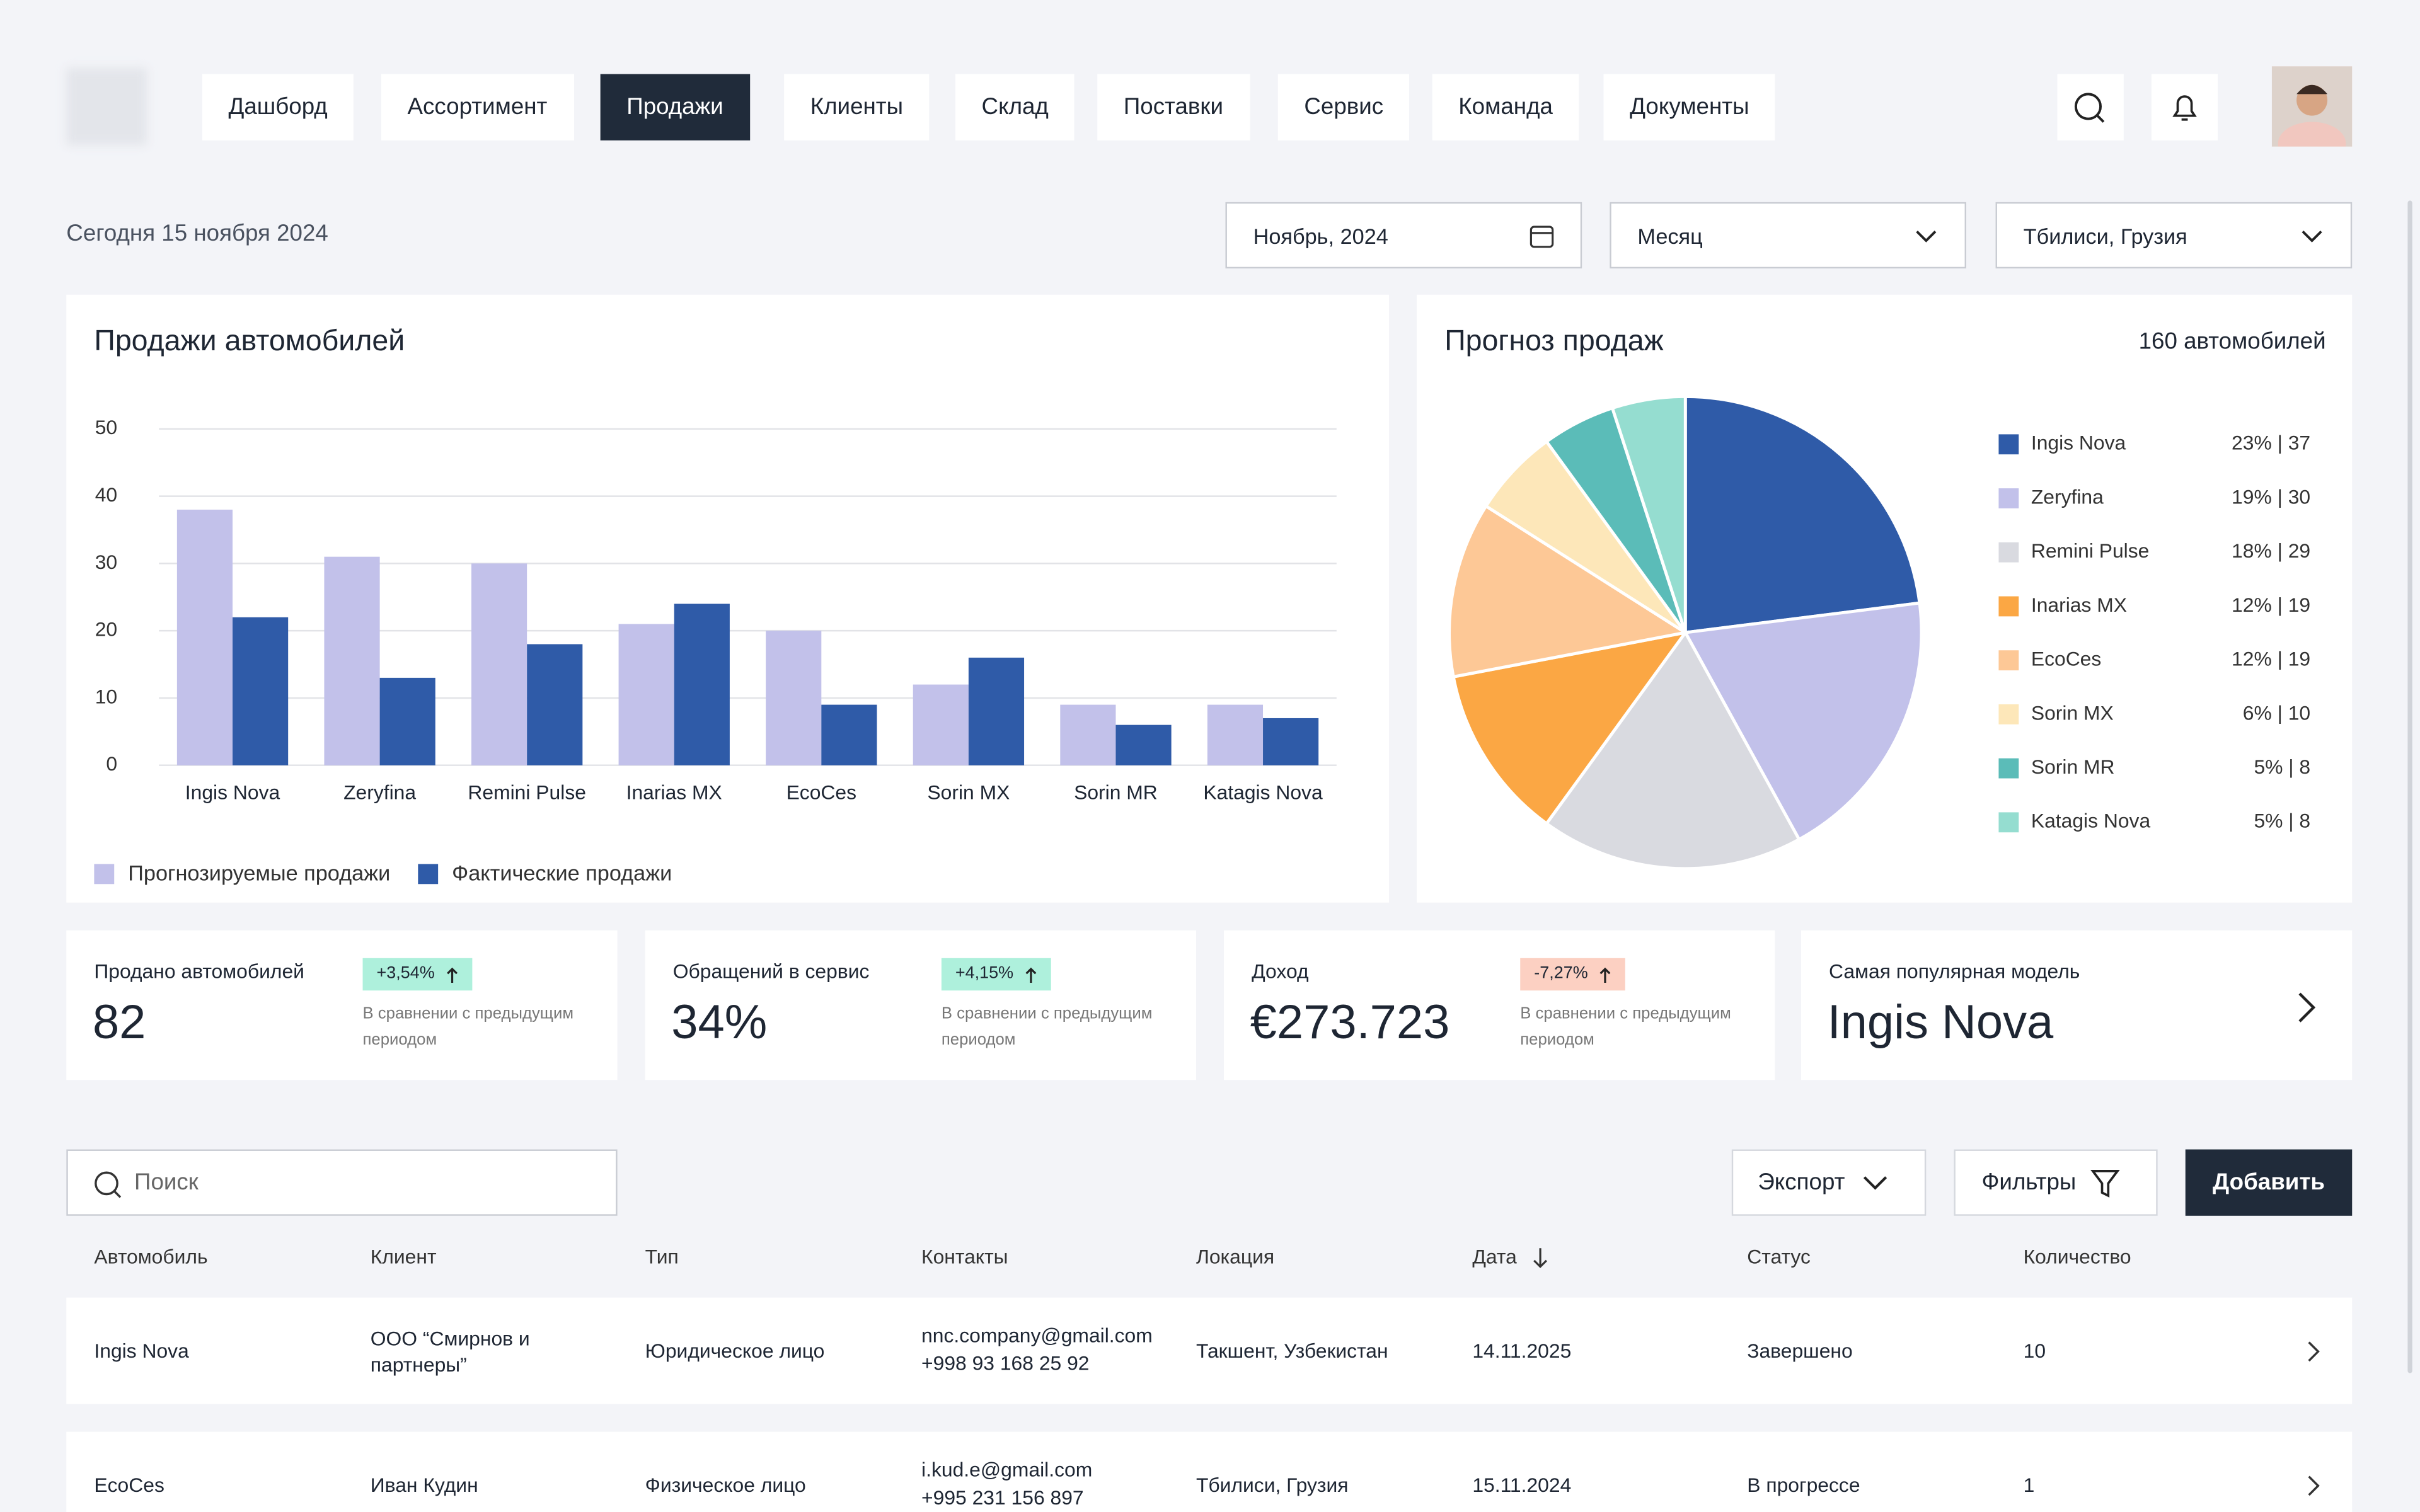 The width and height of the screenshot is (2420, 1512). What do you see at coordinates (278, 107) in the screenshot?
I see `nav-tab: Дашборд` at bounding box center [278, 107].